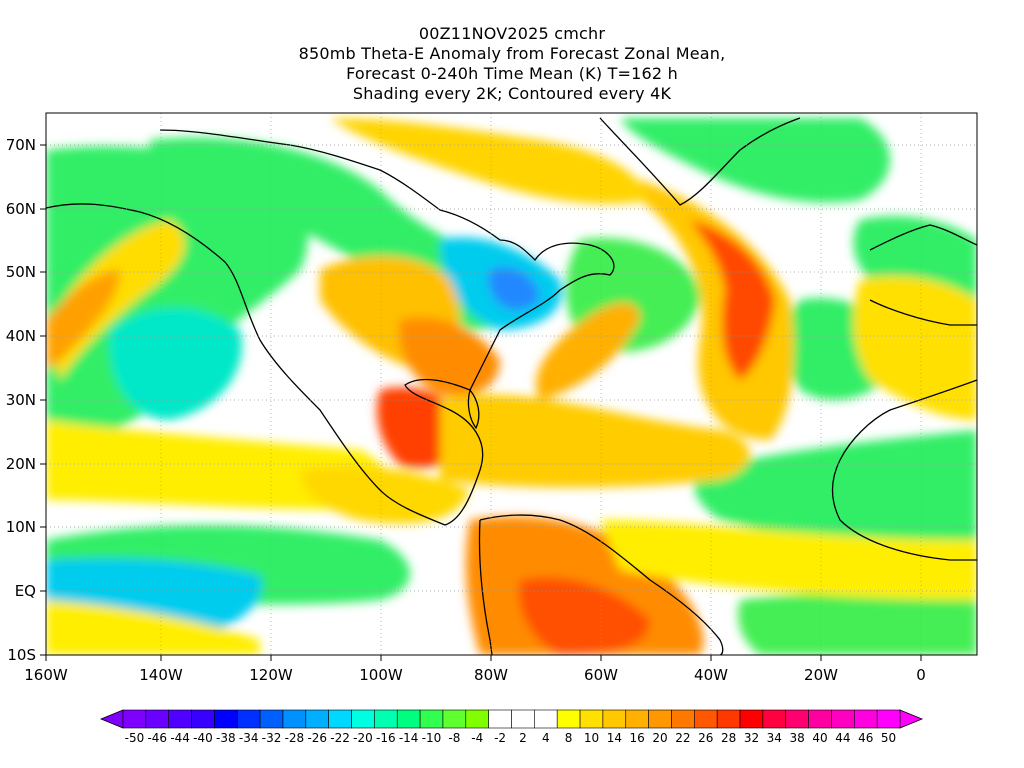  What do you see at coordinates (923, 275) in the screenshot?
I see `europe-coastline` at bounding box center [923, 275].